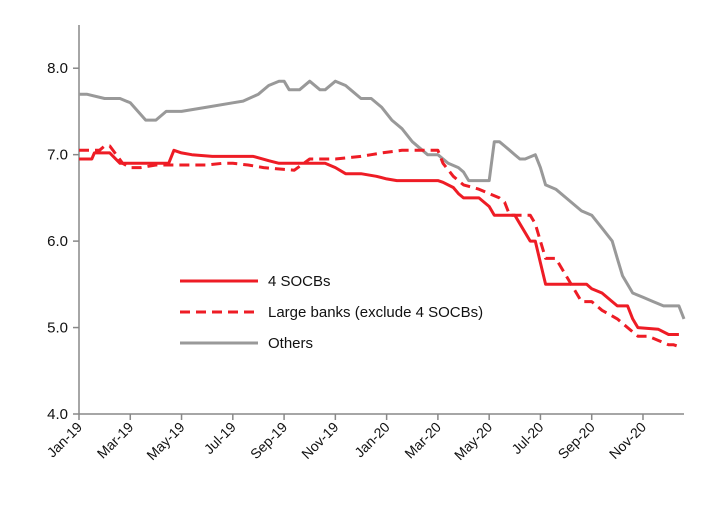 This screenshot has width=720, height=508. What do you see at coordinates (268, 440) in the screenshot?
I see `x-tick-label: Sep-19` at bounding box center [268, 440].